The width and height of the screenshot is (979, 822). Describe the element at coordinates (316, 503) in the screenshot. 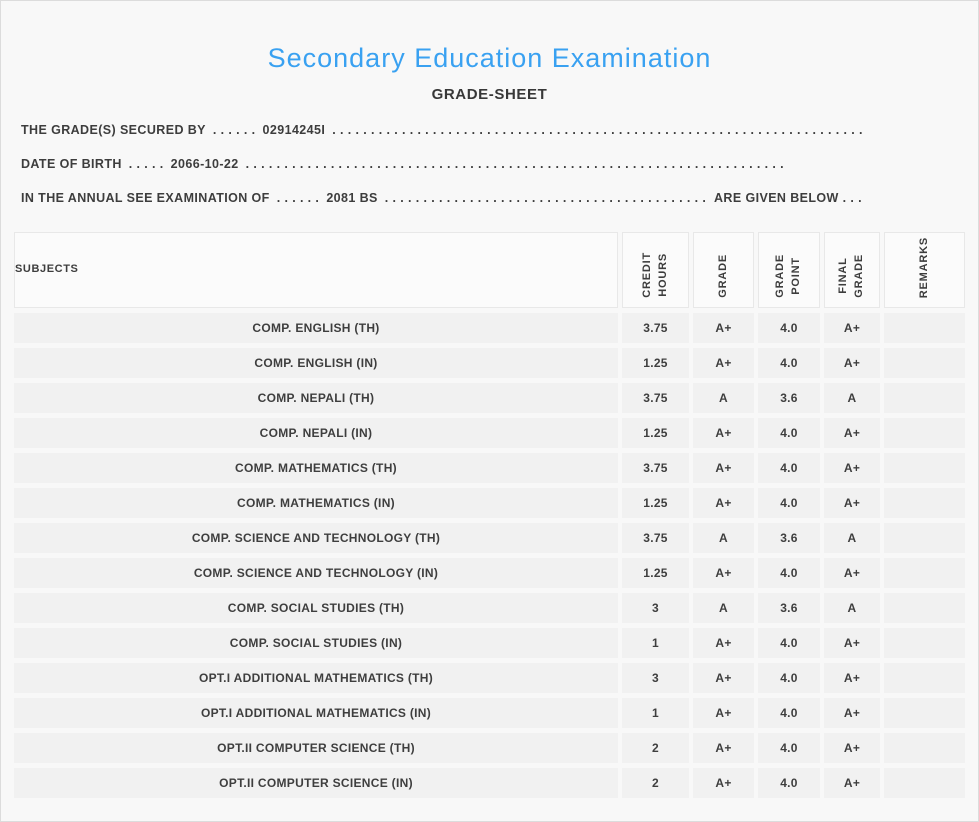

I see `cell-subject: COMP. MATHEMATICS (IN)` at that location.